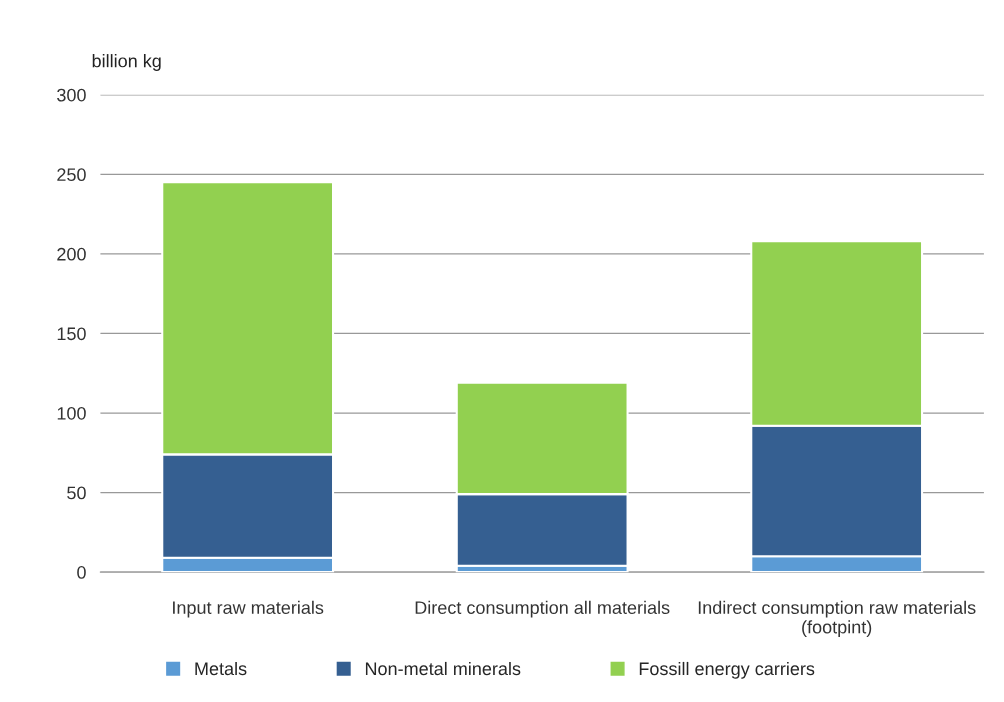 The width and height of the screenshot is (1004, 702). I want to click on y-tick-label: 50, so click(76, 493).